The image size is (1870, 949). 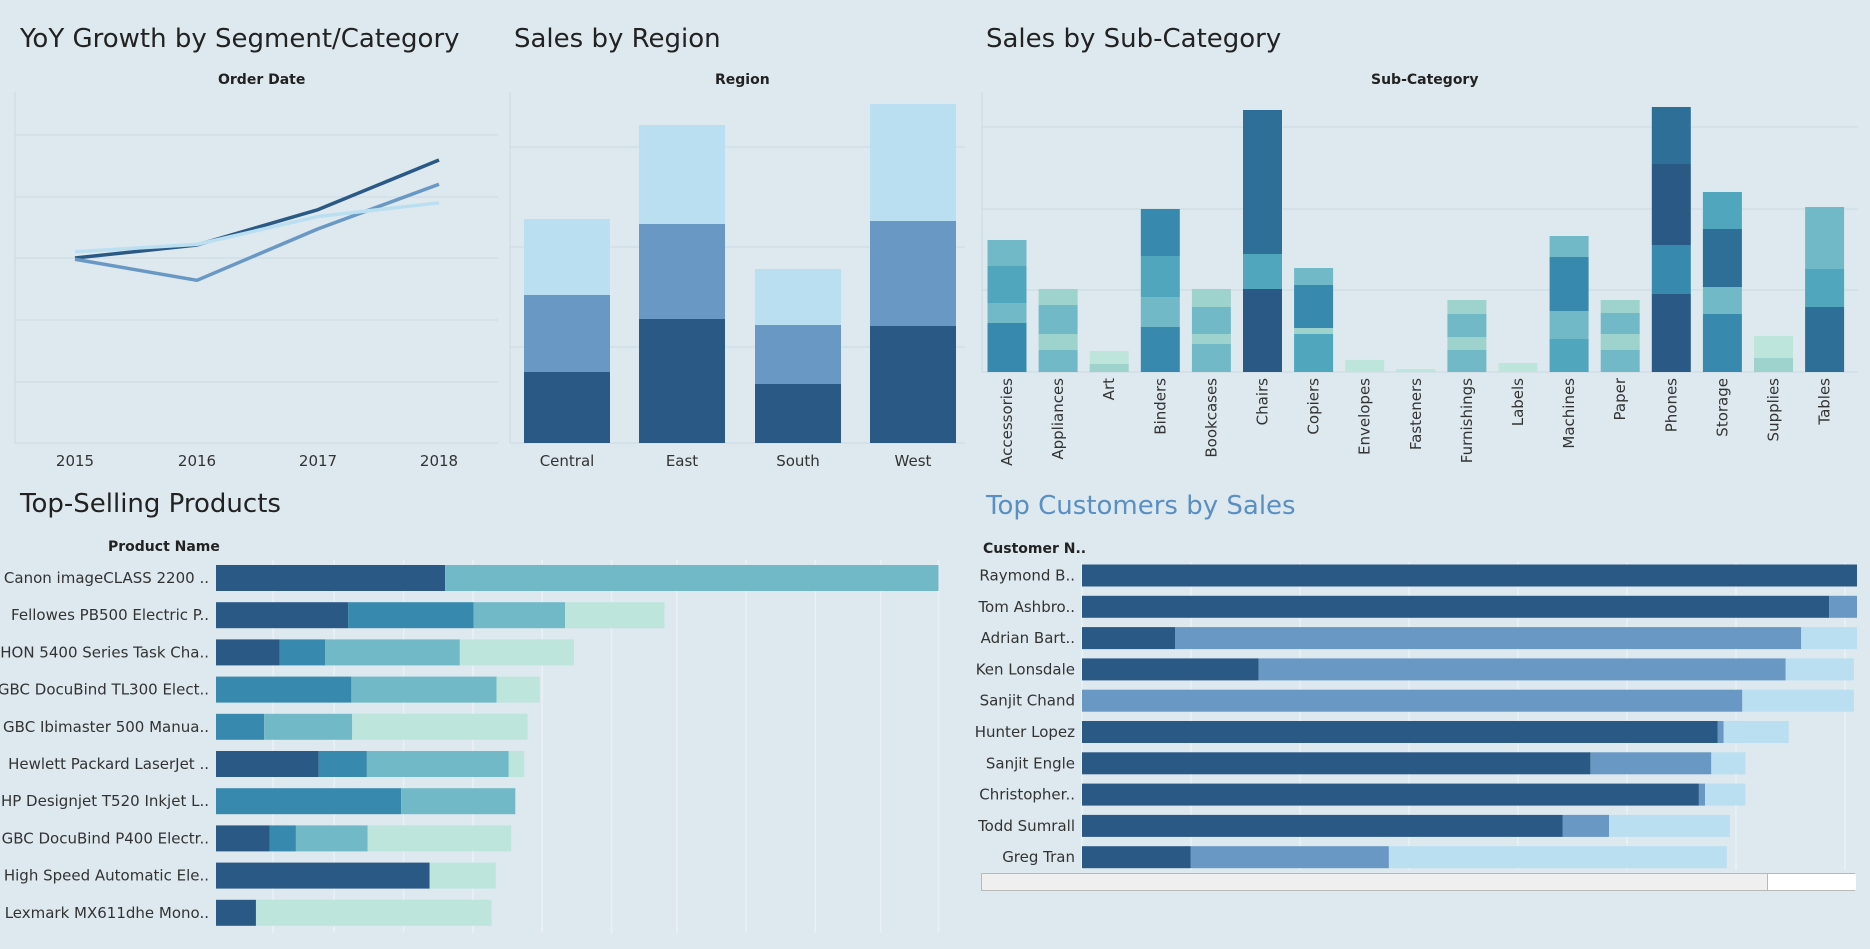 What do you see at coordinates (1027, 576) in the screenshot?
I see `customers-row-label: Raymond B..` at bounding box center [1027, 576].